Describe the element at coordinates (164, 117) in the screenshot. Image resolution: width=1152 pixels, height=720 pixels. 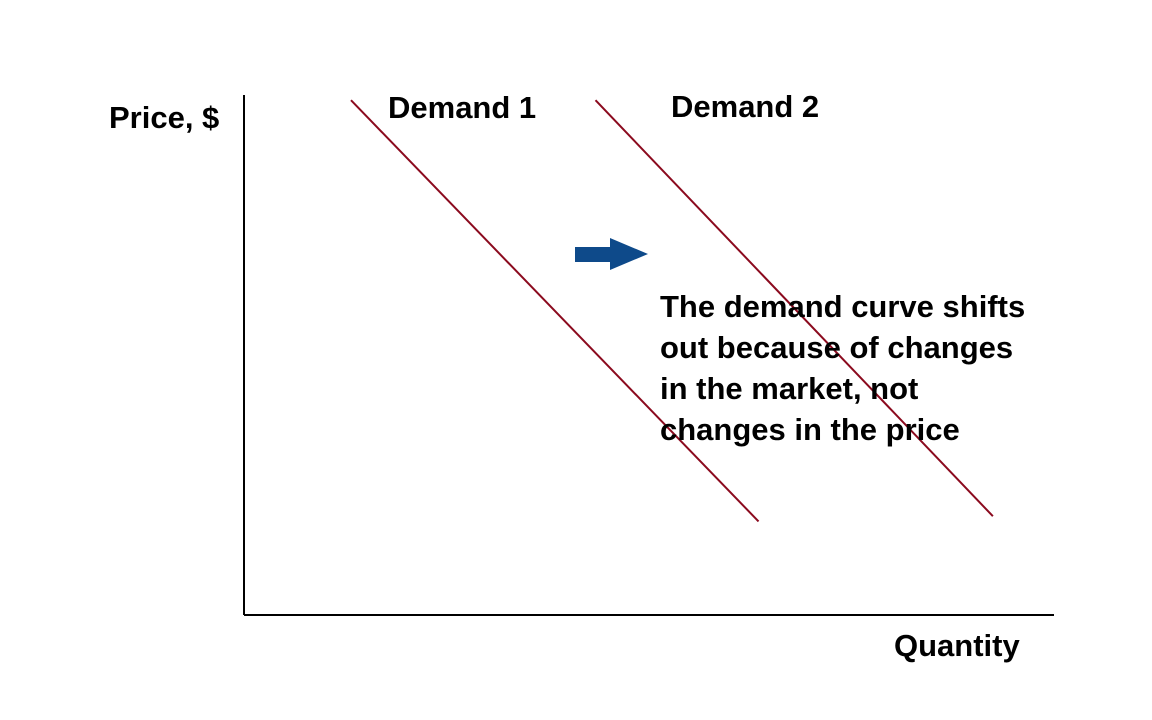
I see `y-axis-label: Price, $` at that location.